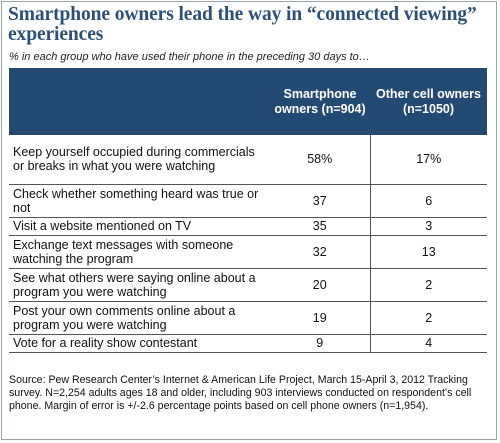 The image size is (500, 443). What do you see at coordinates (139, 101) in the screenshot?
I see `header-cell-activity` at bounding box center [139, 101].